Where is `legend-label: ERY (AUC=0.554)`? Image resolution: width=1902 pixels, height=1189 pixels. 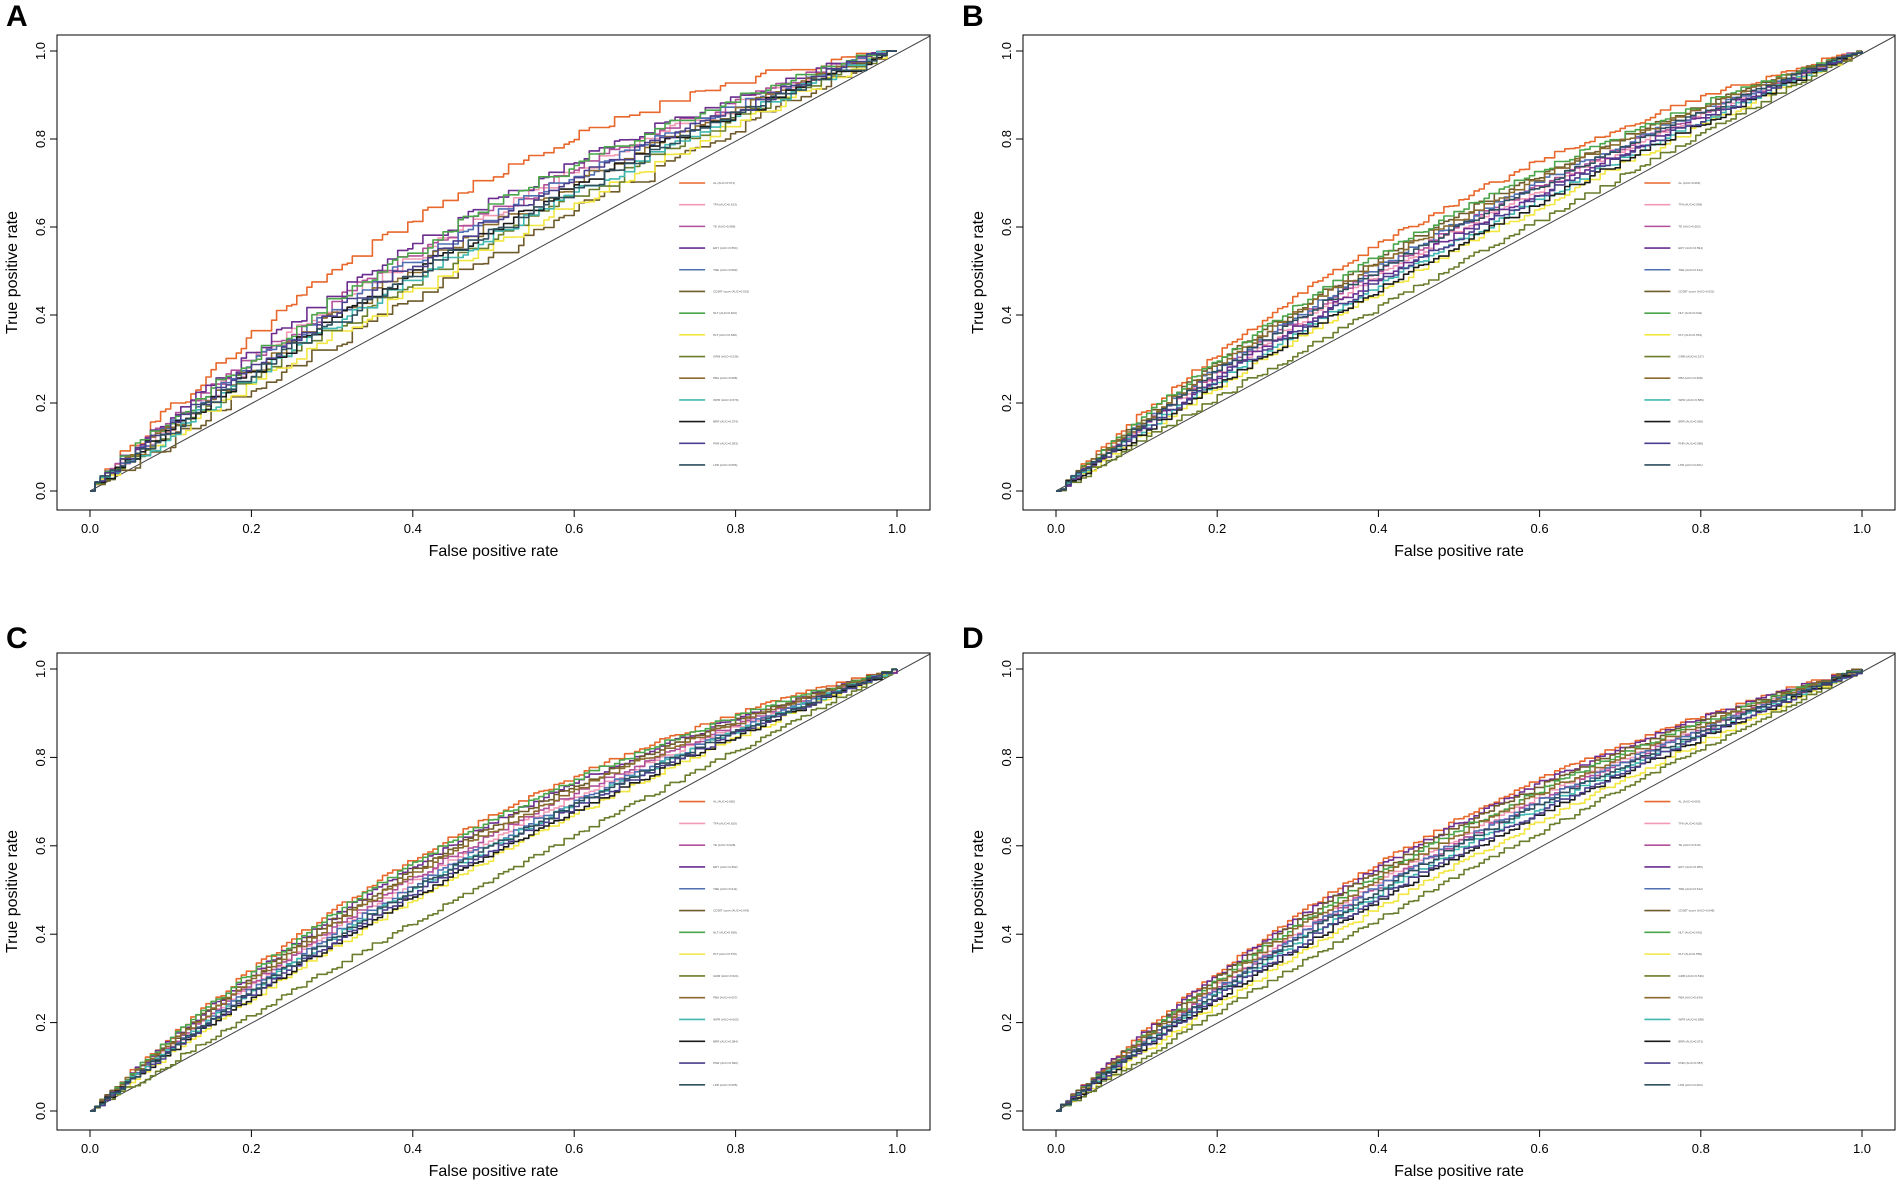
legend-label: ERY (AUC=0.554) is located at coordinates (725, 248).